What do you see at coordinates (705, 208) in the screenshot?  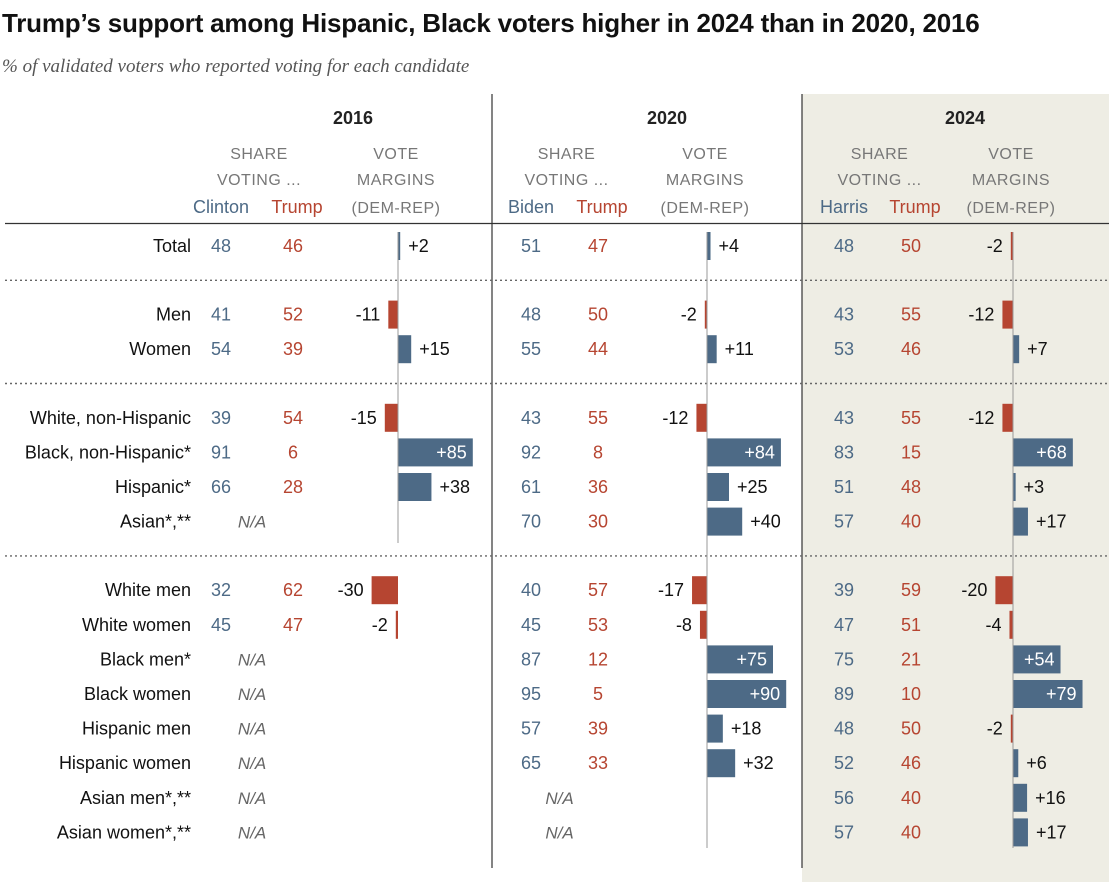 I see `margin-header: (DEM-REP)` at bounding box center [705, 208].